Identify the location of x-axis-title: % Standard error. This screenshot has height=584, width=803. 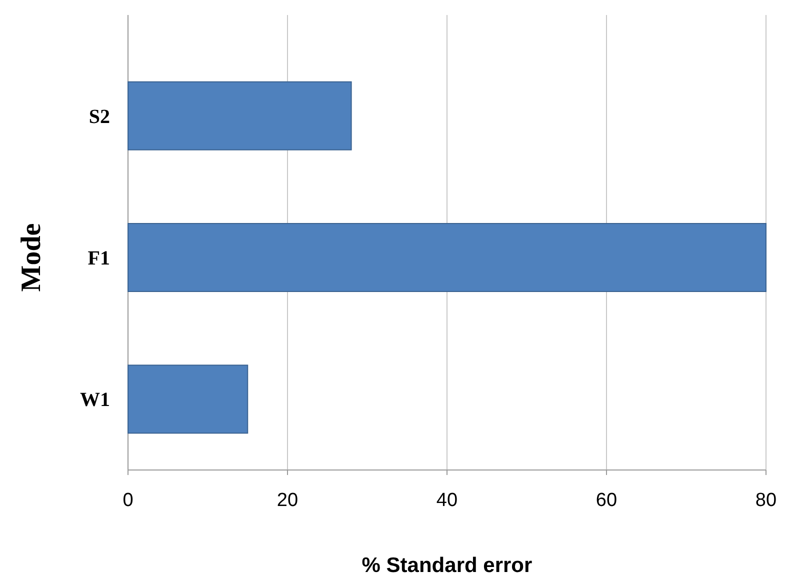
(447, 565).